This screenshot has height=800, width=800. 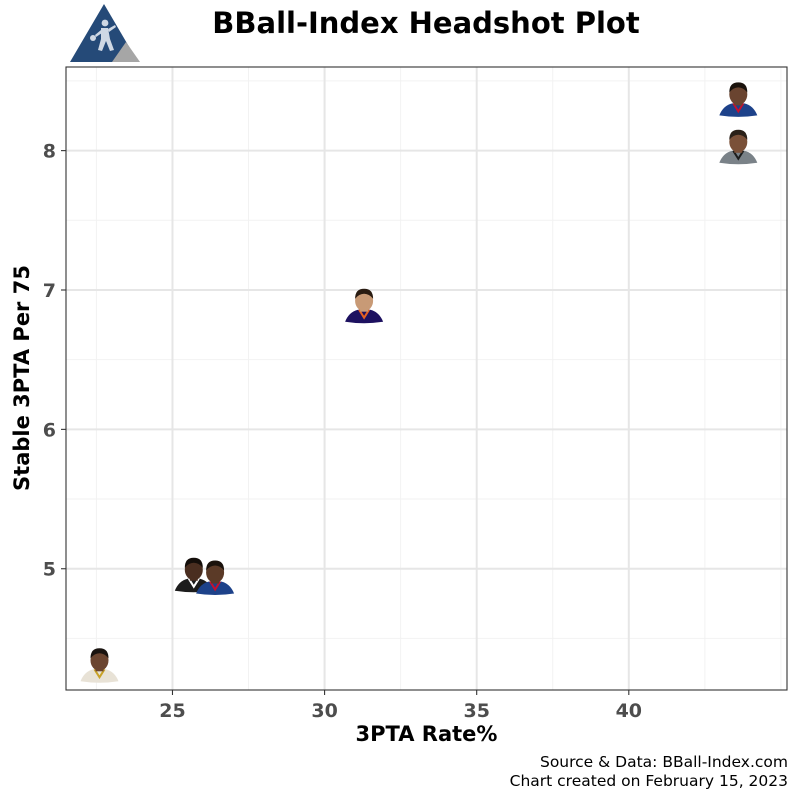 I want to click on y-axis-label: Stable 3PTA Per 75, so click(x=22, y=378).